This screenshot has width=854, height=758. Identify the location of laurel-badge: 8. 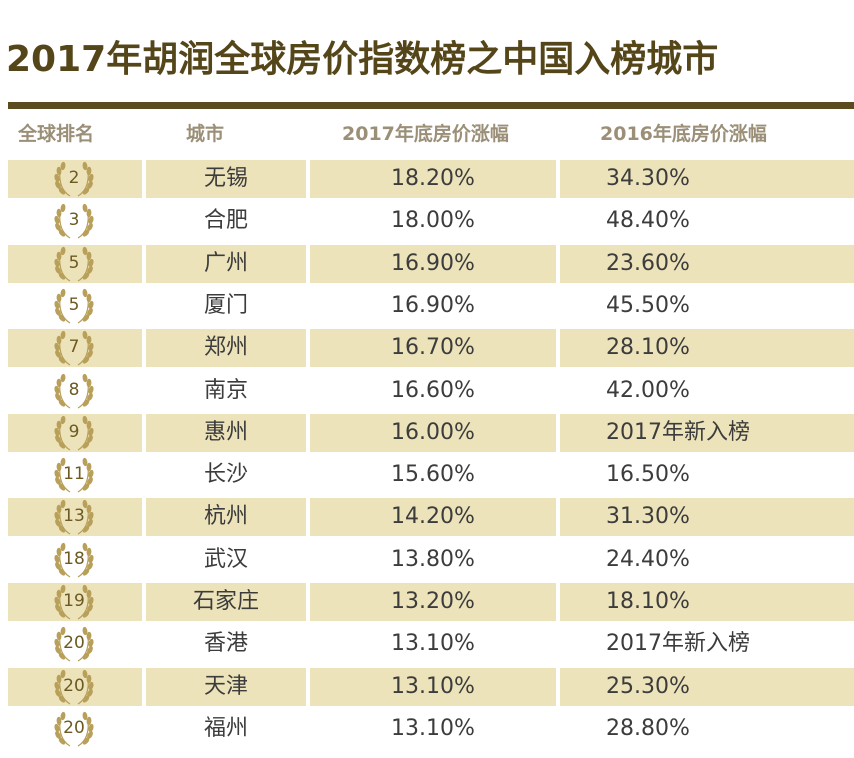
(74, 392).